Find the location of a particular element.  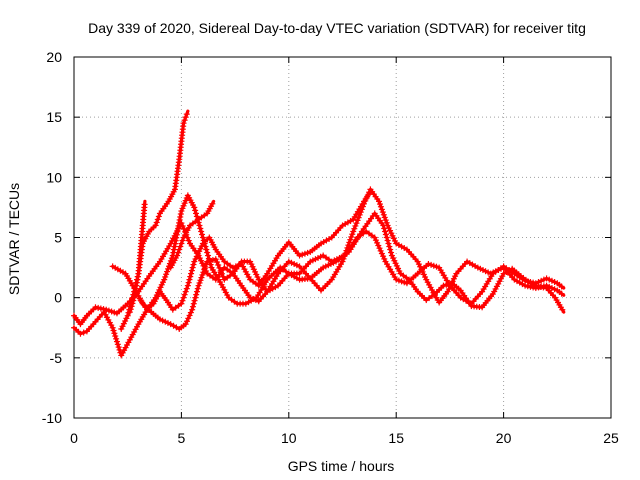

x-tick-label: 0 is located at coordinates (74, 438).